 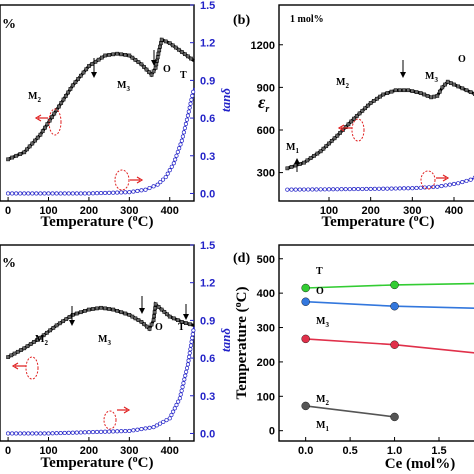 What do you see at coordinates (97, 462) in the screenshot?
I see `panel-c-xlabel: Temperature (oC)` at bounding box center [97, 462].